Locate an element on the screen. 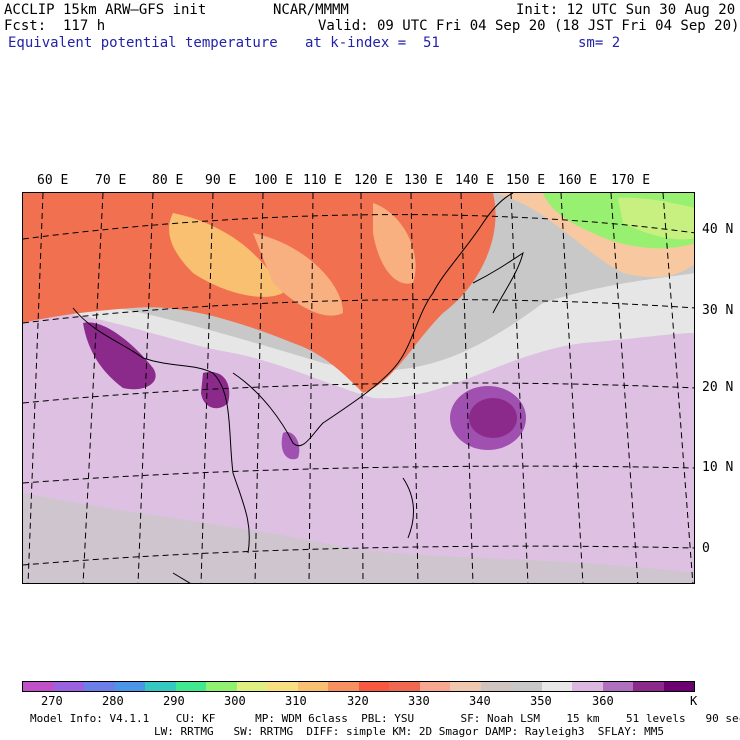 This screenshot has height=740, width=740. colorbar-tick: 350 is located at coordinates (541, 701).